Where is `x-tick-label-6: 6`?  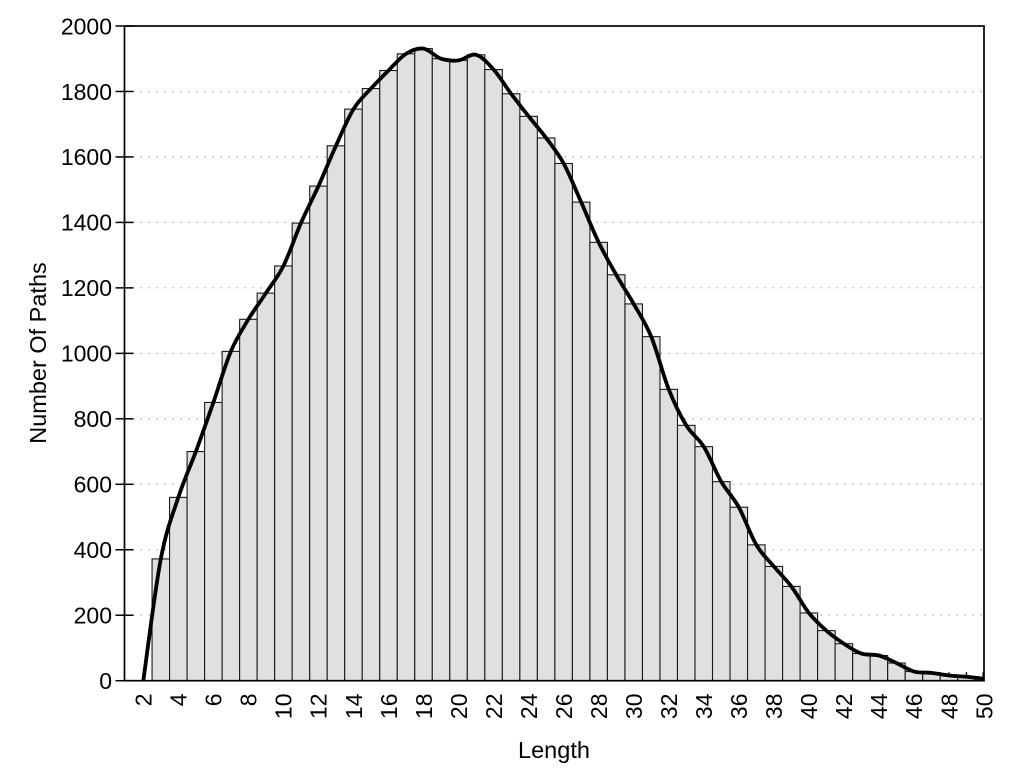 x-tick-label-6: 6 is located at coordinates (214, 700).